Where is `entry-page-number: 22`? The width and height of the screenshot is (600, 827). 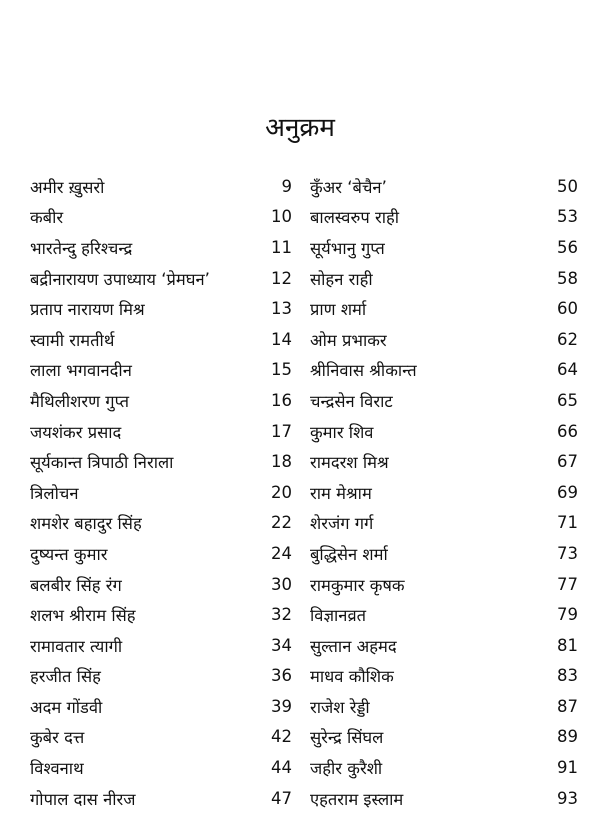
entry-page-number: 22 is located at coordinates (281, 523).